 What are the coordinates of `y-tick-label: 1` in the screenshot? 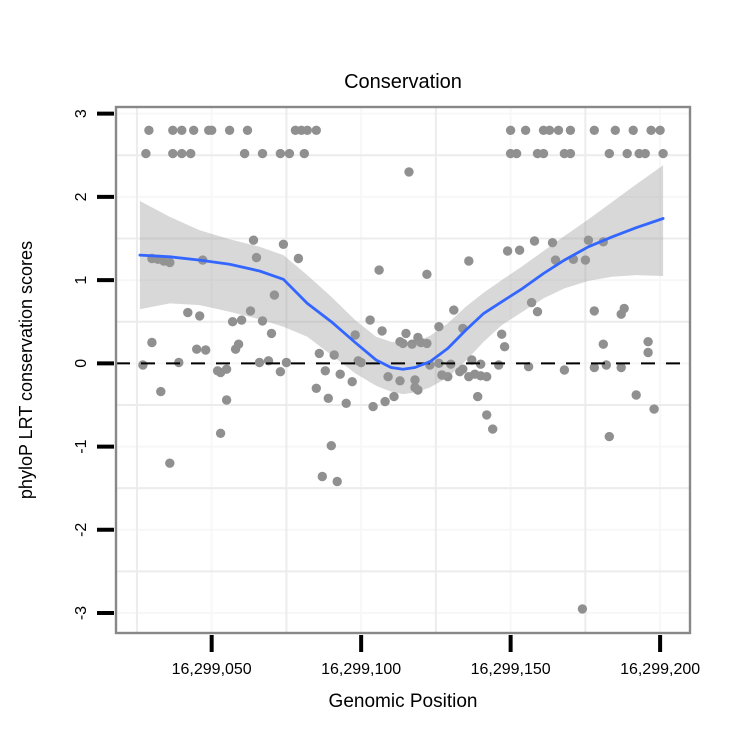 It's located at (81, 280).